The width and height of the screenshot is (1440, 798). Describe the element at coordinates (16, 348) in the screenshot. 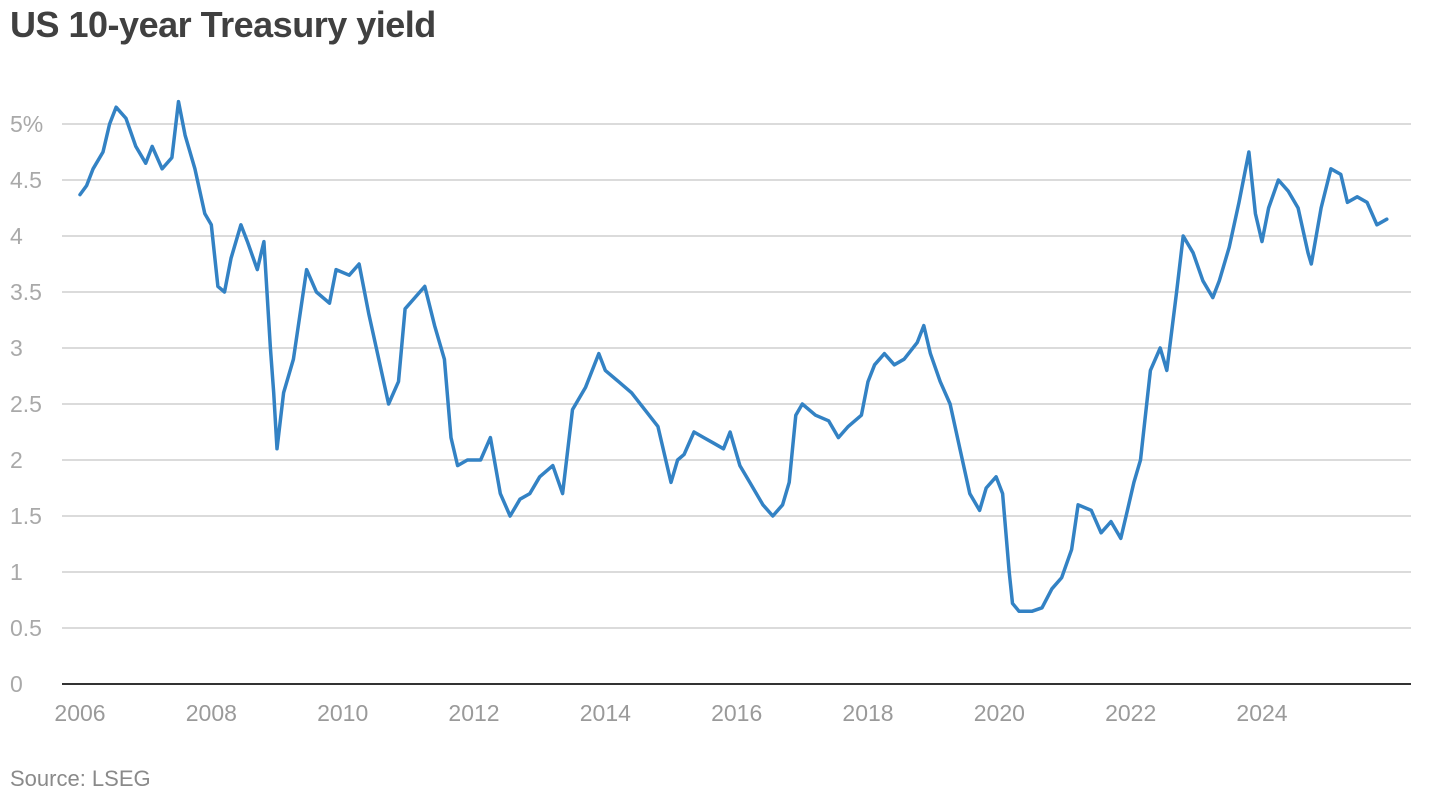

I see `y-tick-label: 3` at that location.